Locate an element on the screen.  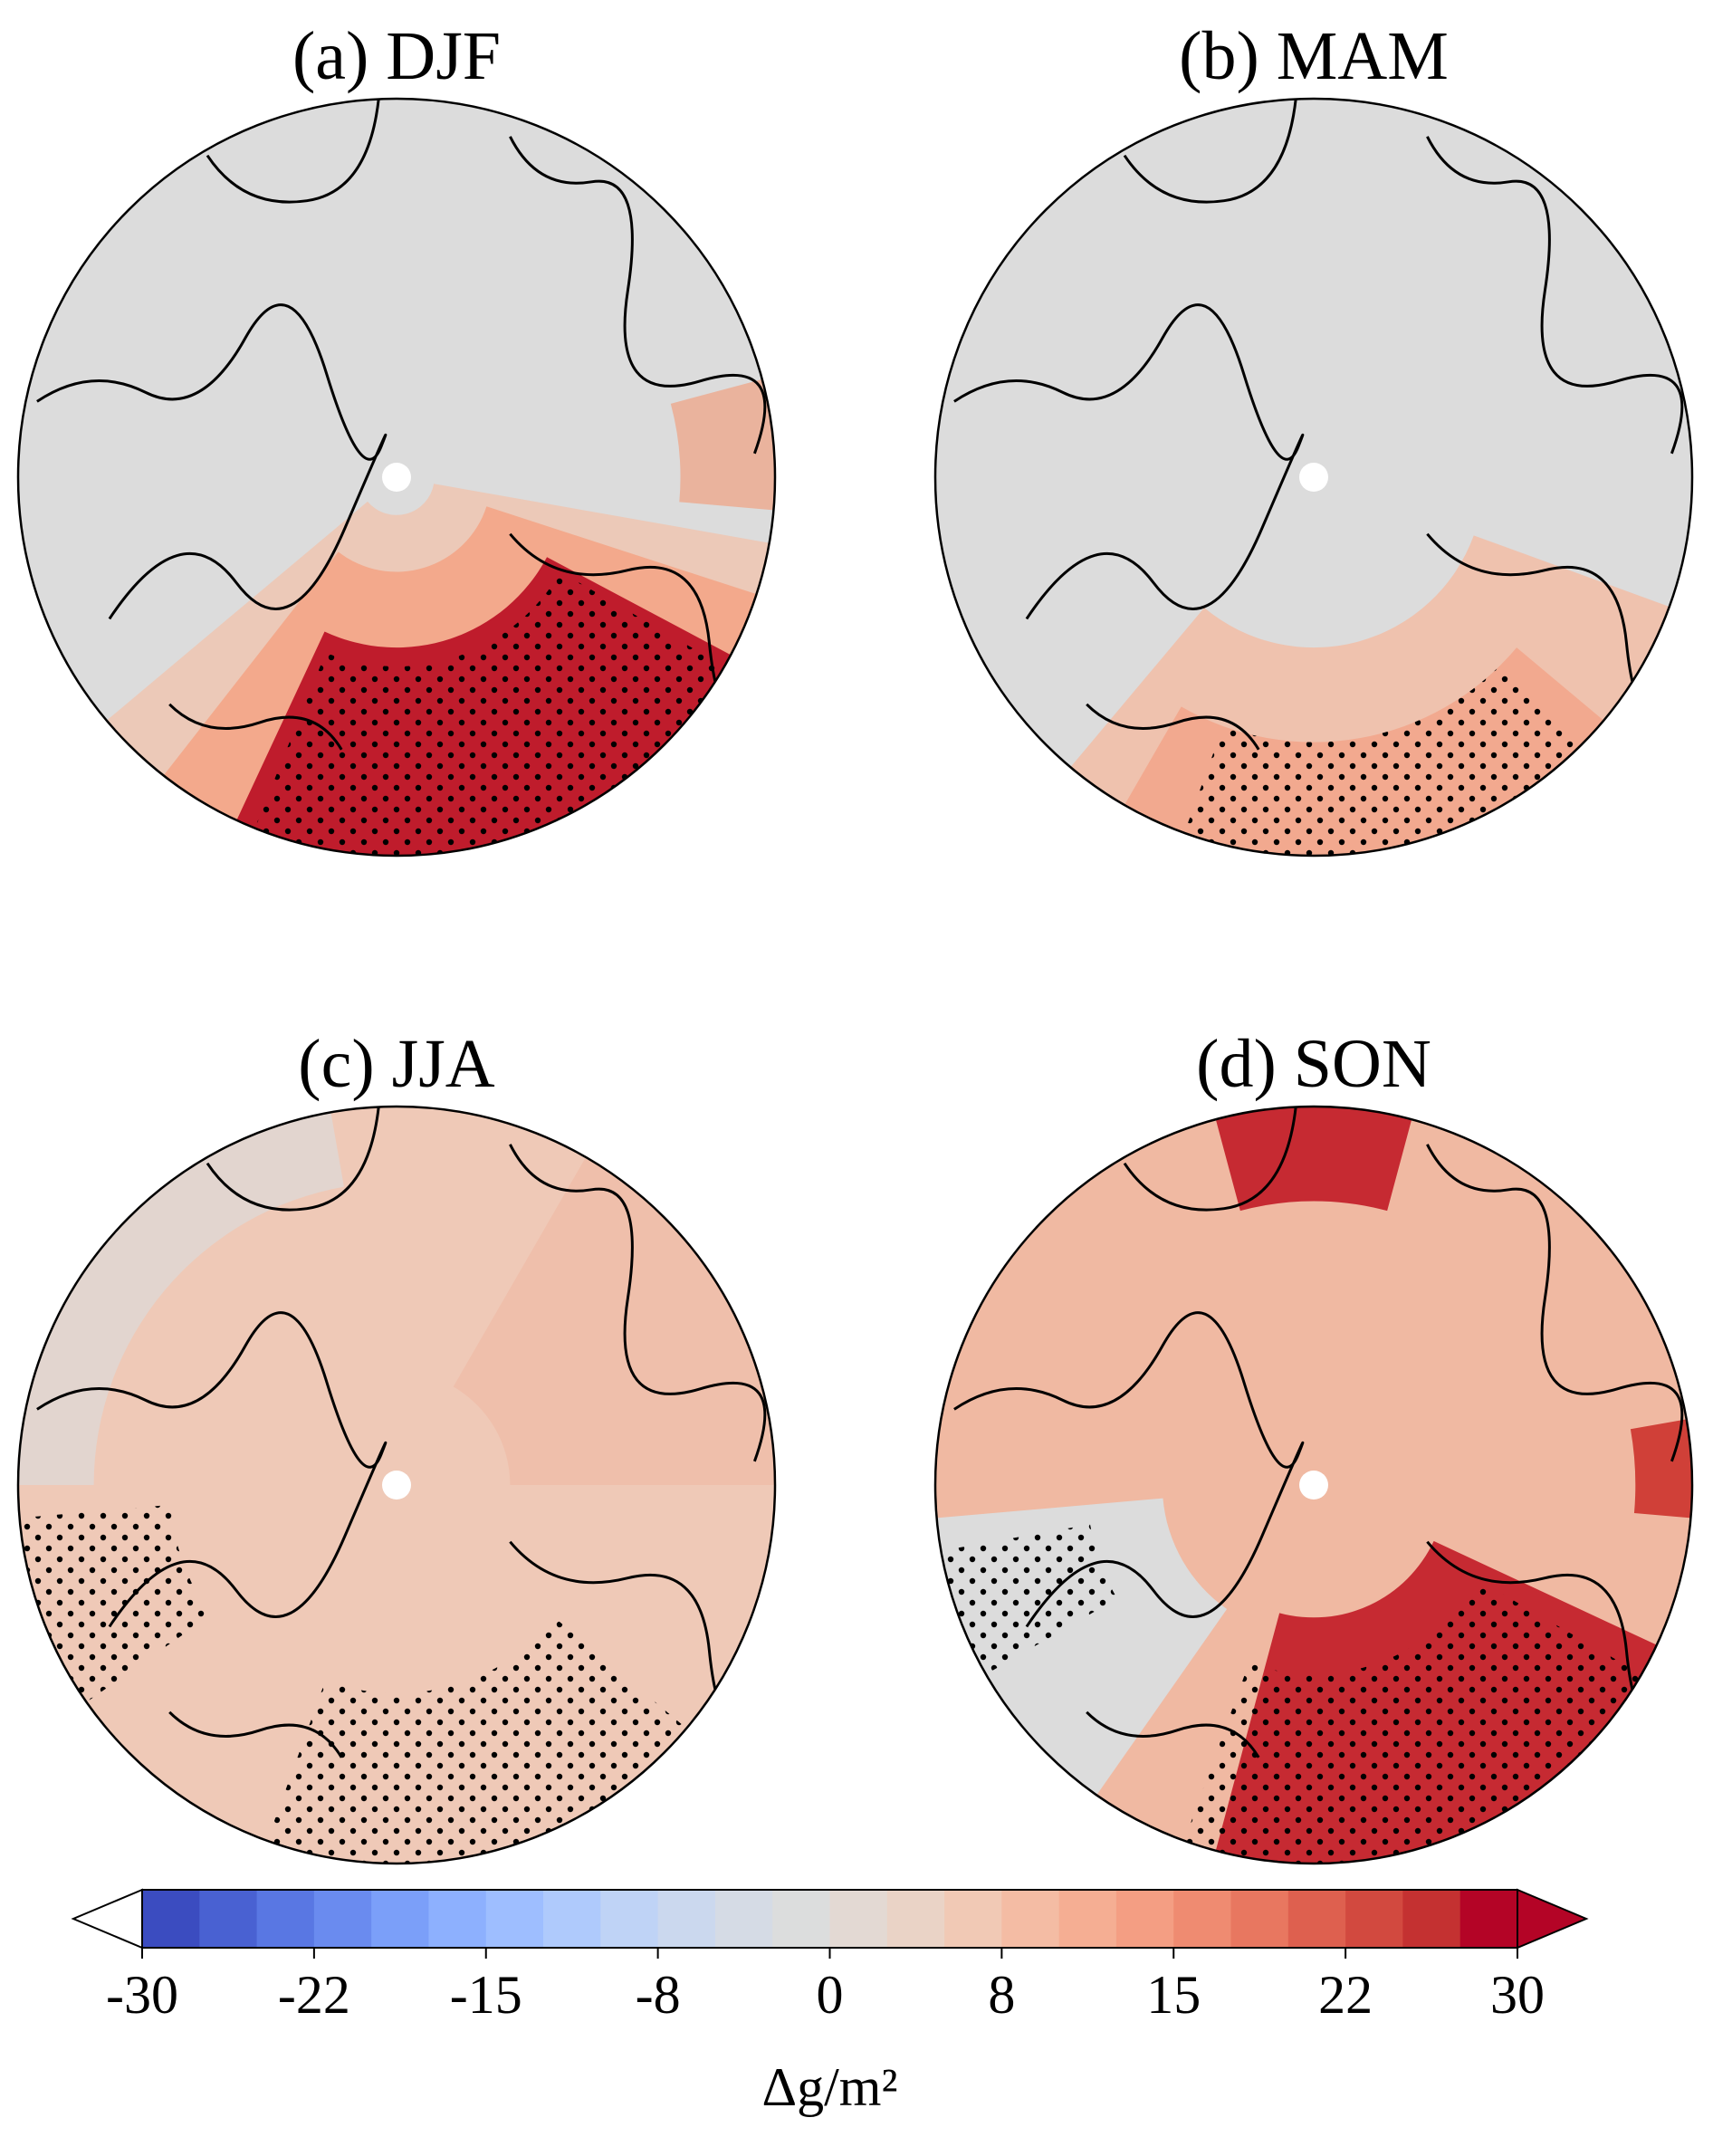
colorbar-label: Δg/m² is located at coordinates (830, 2087).